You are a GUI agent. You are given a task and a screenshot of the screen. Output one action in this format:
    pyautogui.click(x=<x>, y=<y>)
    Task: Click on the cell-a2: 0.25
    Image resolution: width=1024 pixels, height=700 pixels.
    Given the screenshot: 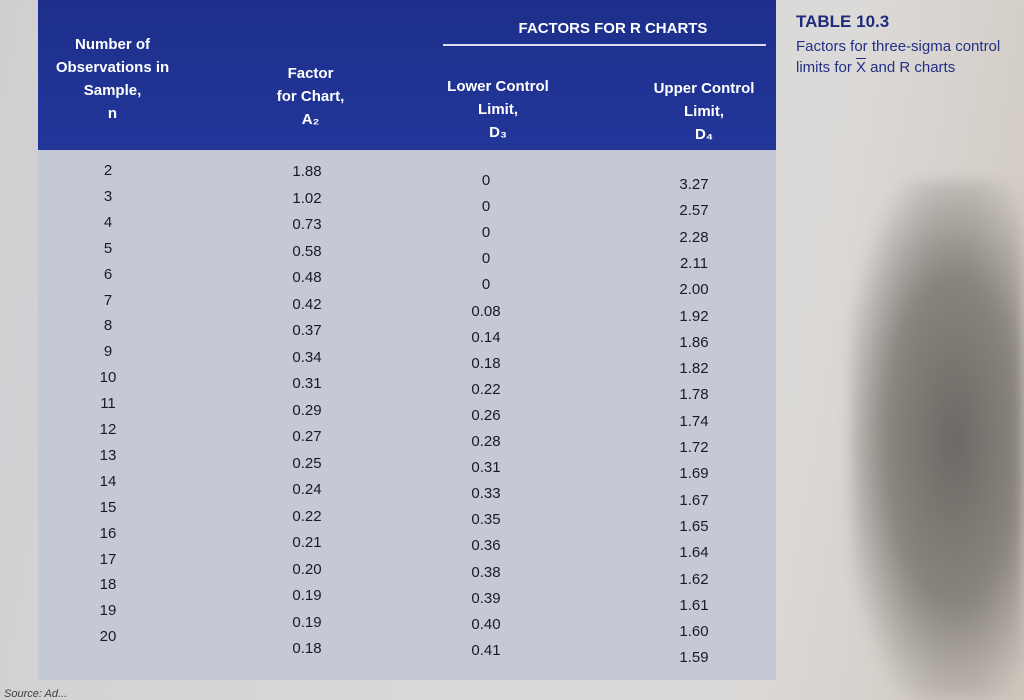 What is the action you would take?
    pyautogui.click(x=307, y=463)
    